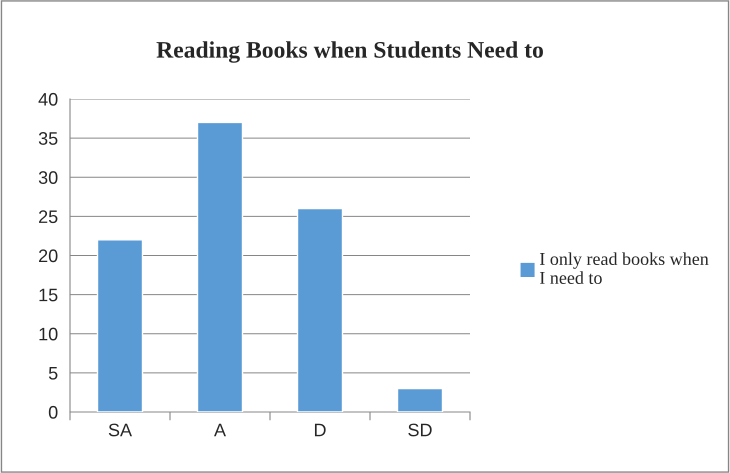  What do you see at coordinates (53, 412) in the screenshot?
I see `y-tick-label: 0` at bounding box center [53, 412].